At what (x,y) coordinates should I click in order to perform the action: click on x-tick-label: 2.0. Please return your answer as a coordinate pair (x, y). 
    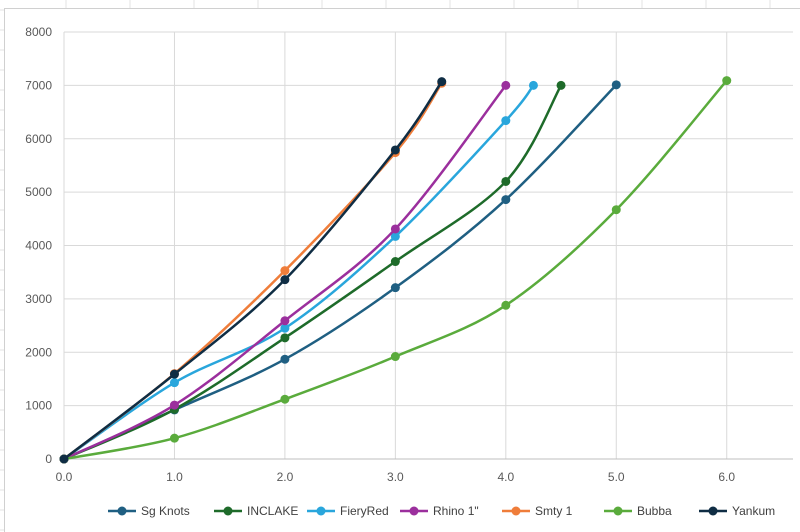
    Looking at the image, I should click on (285, 477).